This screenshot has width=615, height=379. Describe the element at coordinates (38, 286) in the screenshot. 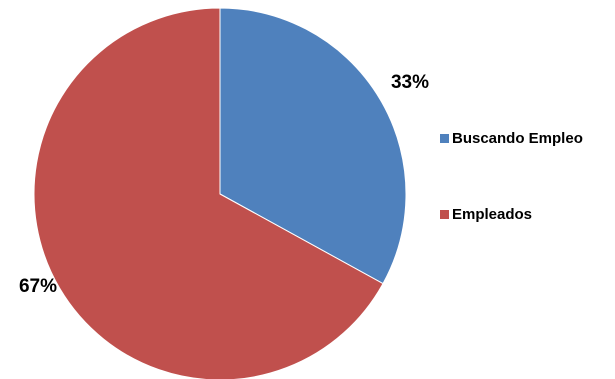

I see `pie-value-label-empleados: 67%` at that location.